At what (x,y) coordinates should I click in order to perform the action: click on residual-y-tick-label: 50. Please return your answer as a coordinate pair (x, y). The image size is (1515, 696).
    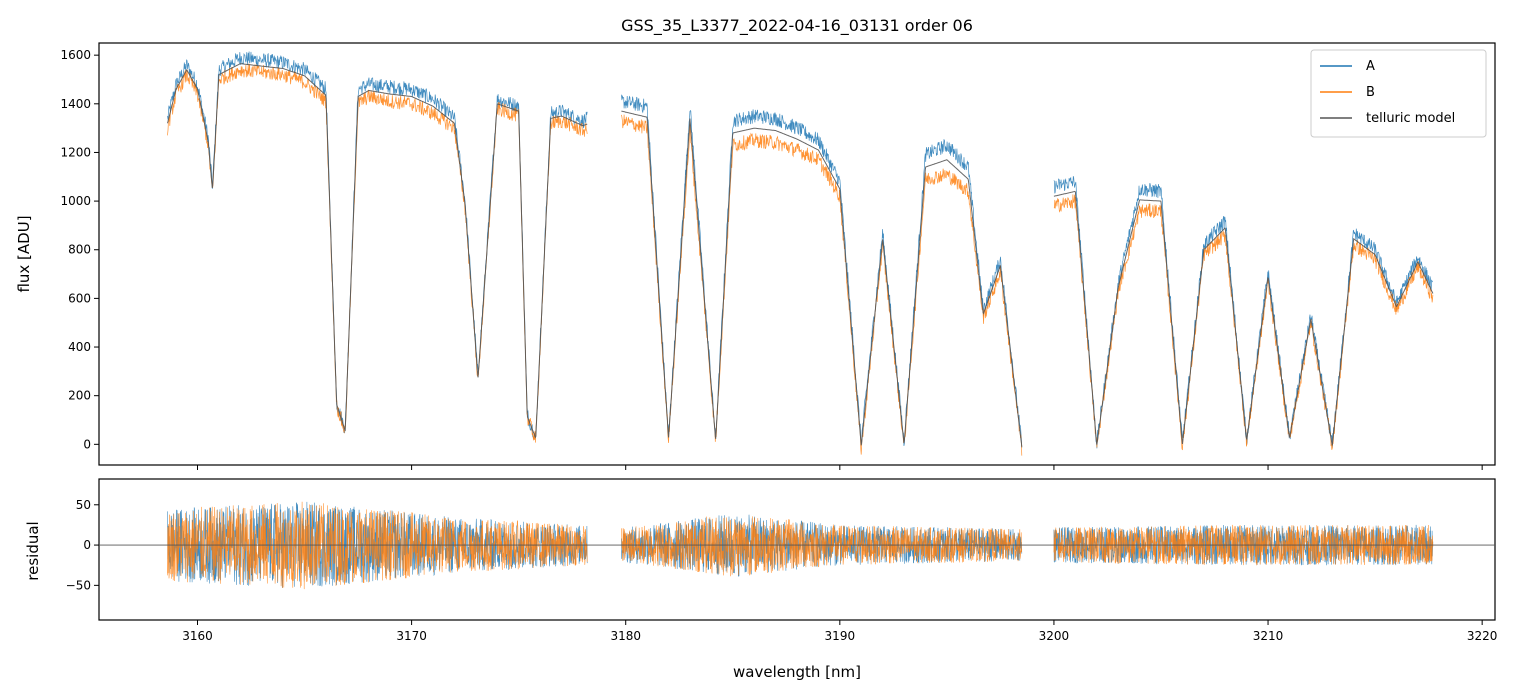
    Looking at the image, I should click on (83, 505).